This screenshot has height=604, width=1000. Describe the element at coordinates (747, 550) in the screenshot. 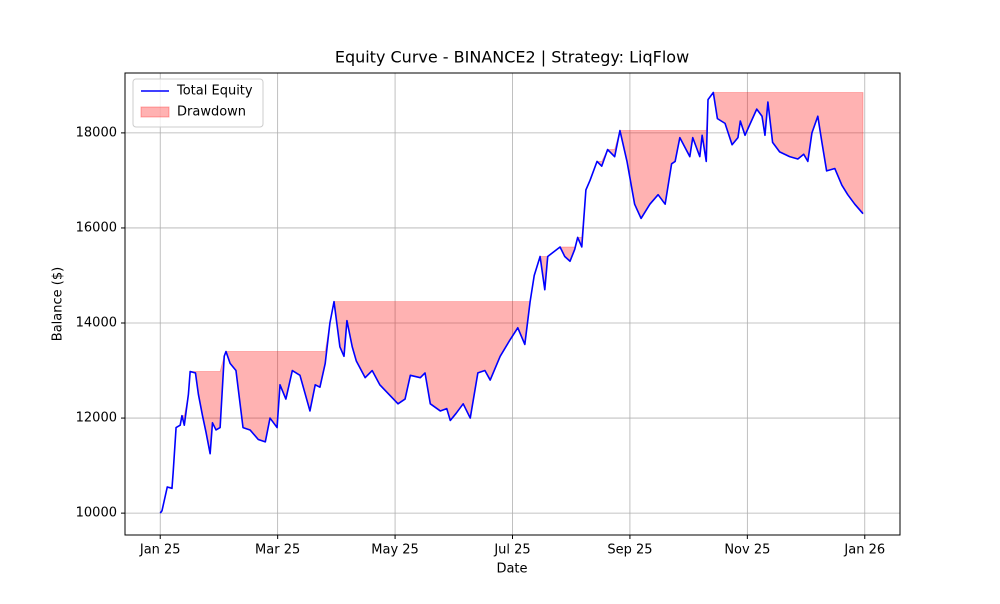

I see `x-tick-label: Nov 25` at that location.